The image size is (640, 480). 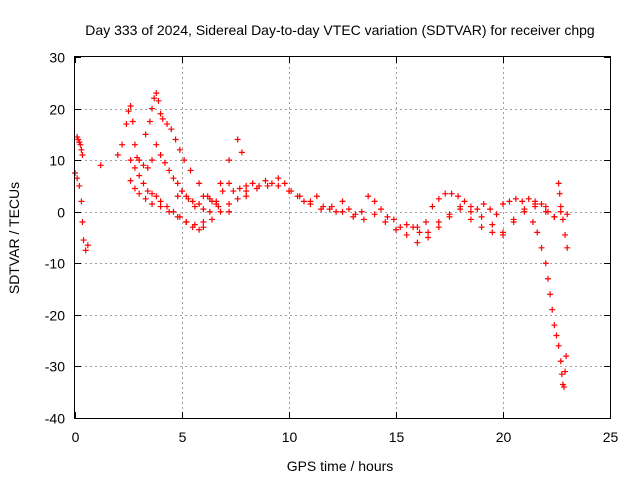 What do you see at coordinates (504, 437) in the screenshot?
I see `x-tick-label: 20` at bounding box center [504, 437].